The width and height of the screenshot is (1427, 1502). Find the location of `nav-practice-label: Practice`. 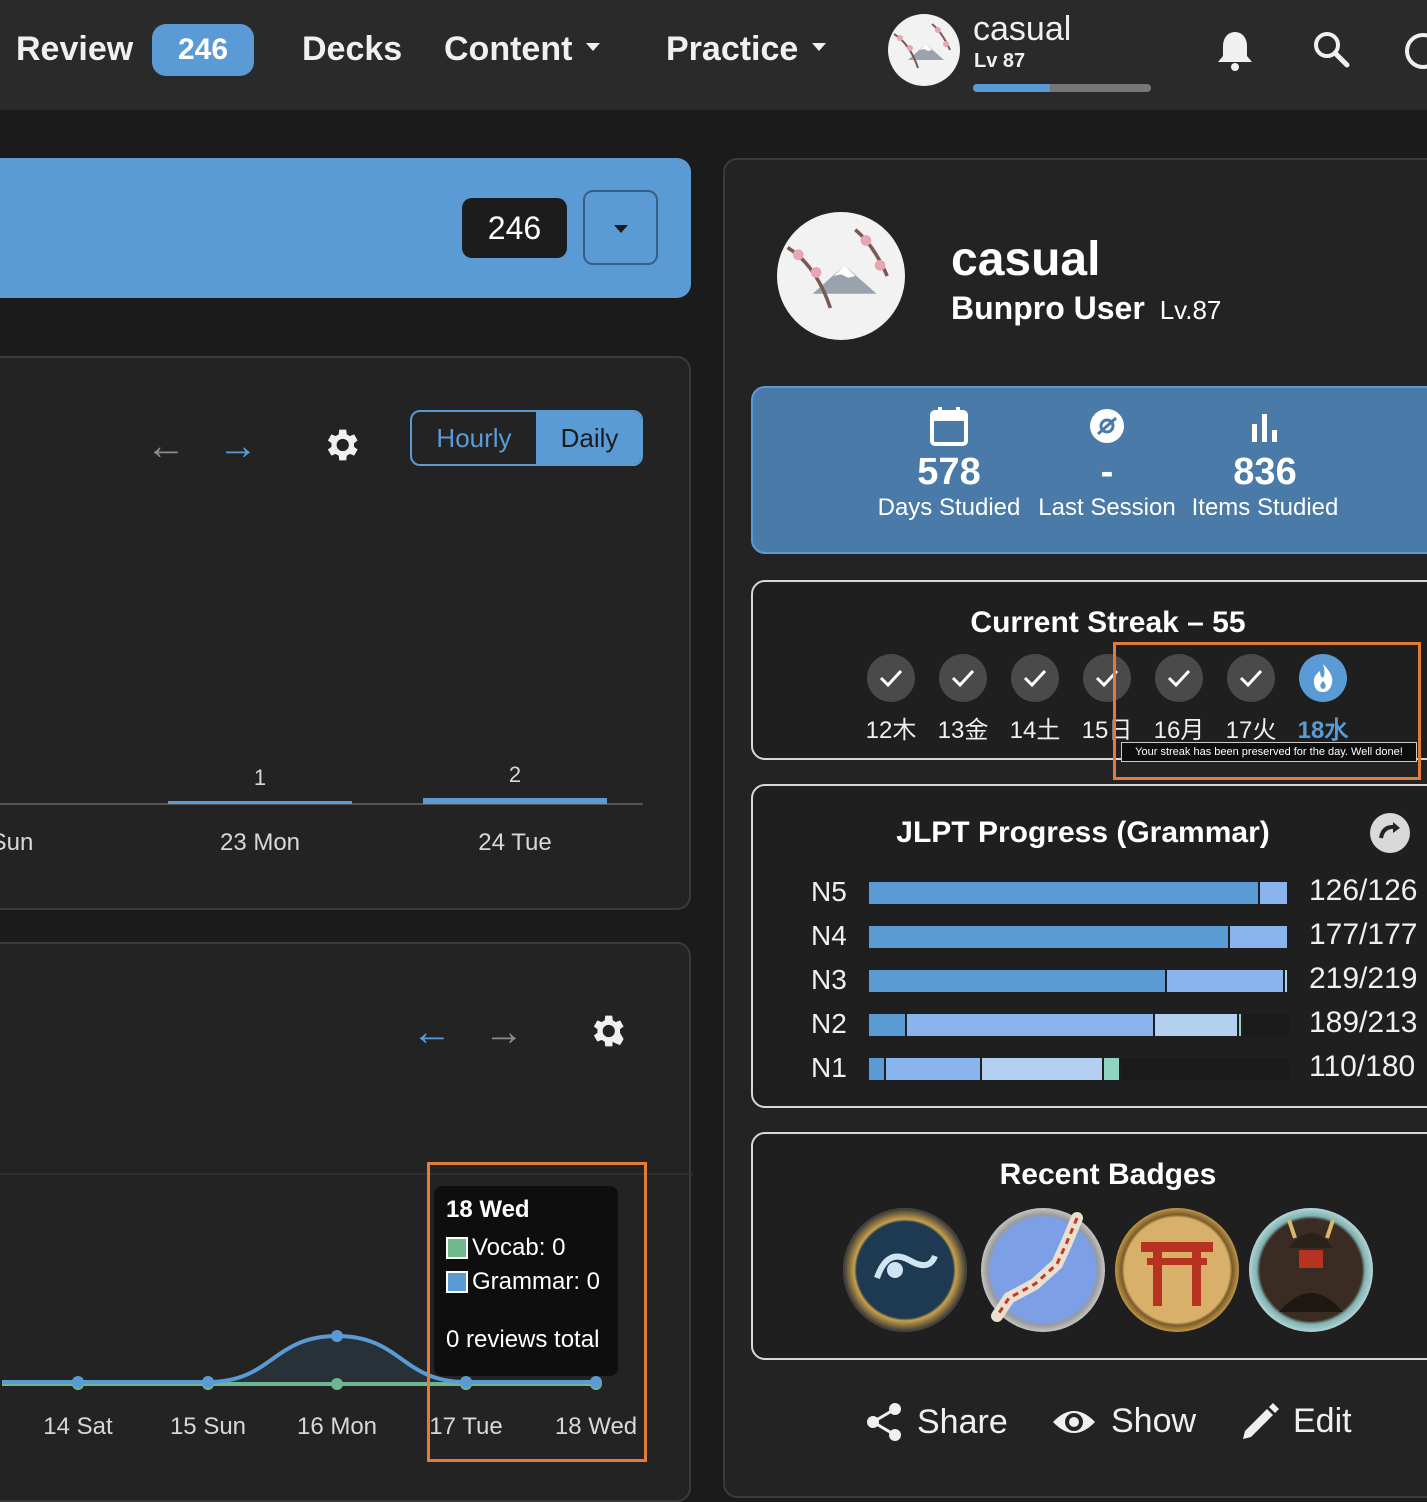

nav-practice-label: Practice is located at coordinates (732, 49).